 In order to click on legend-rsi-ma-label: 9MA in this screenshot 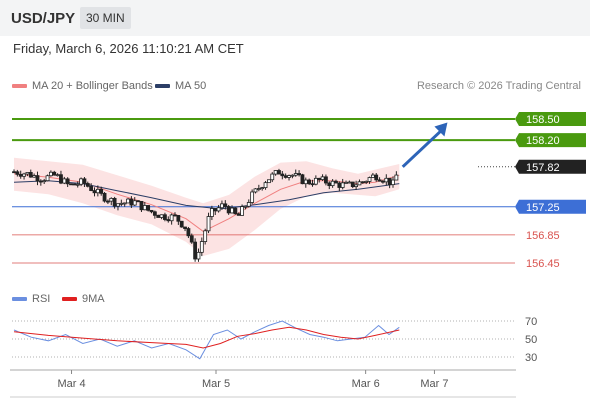, I will do `click(93, 299)`.